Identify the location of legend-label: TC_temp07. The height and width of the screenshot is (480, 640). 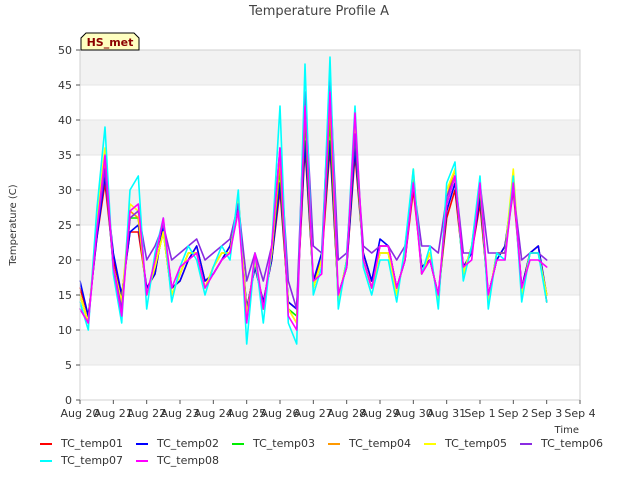
(92, 460).